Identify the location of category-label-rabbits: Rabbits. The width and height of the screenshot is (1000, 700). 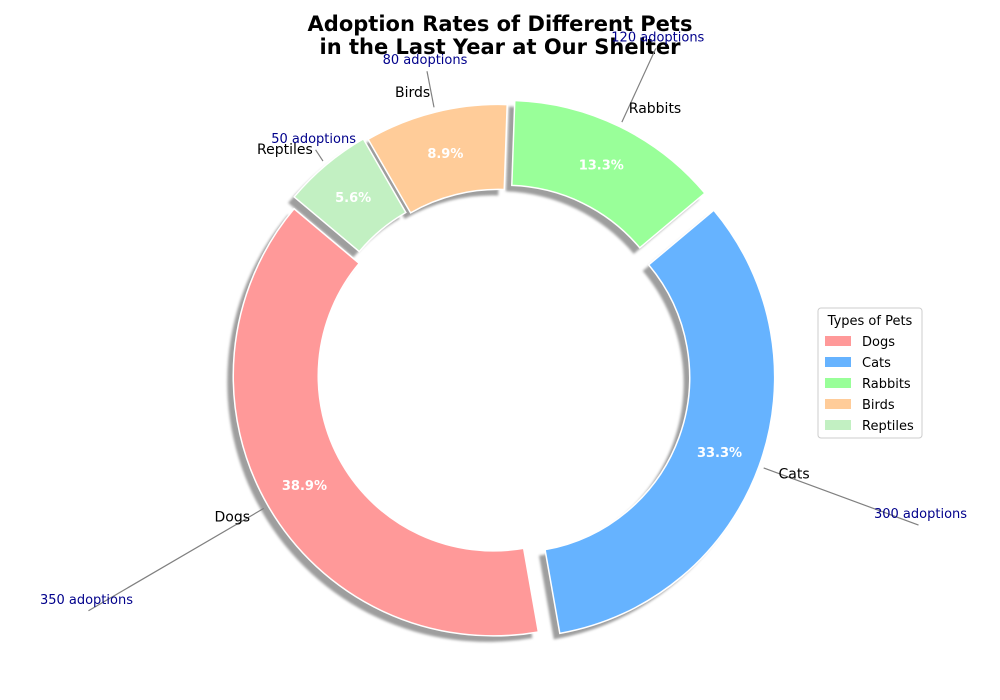
(655, 109).